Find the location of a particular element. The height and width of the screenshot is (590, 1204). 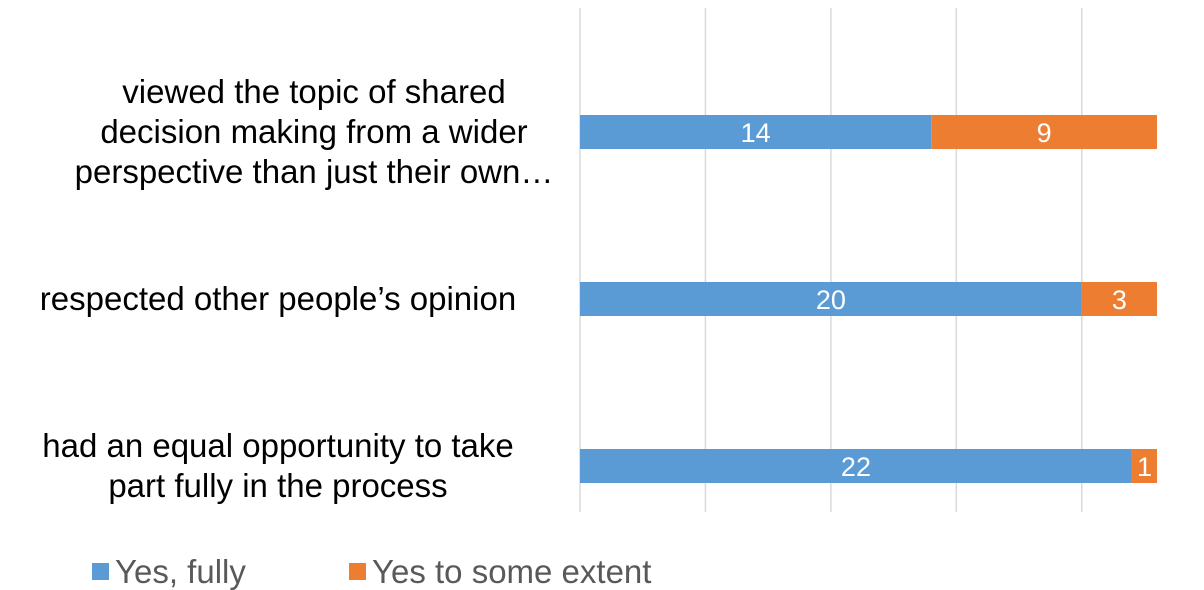

data-label: 14 is located at coordinates (756, 133).